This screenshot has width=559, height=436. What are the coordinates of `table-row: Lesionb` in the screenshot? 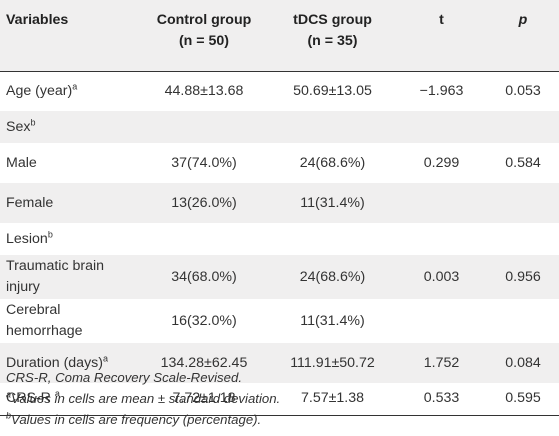 It's located at (279, 239).